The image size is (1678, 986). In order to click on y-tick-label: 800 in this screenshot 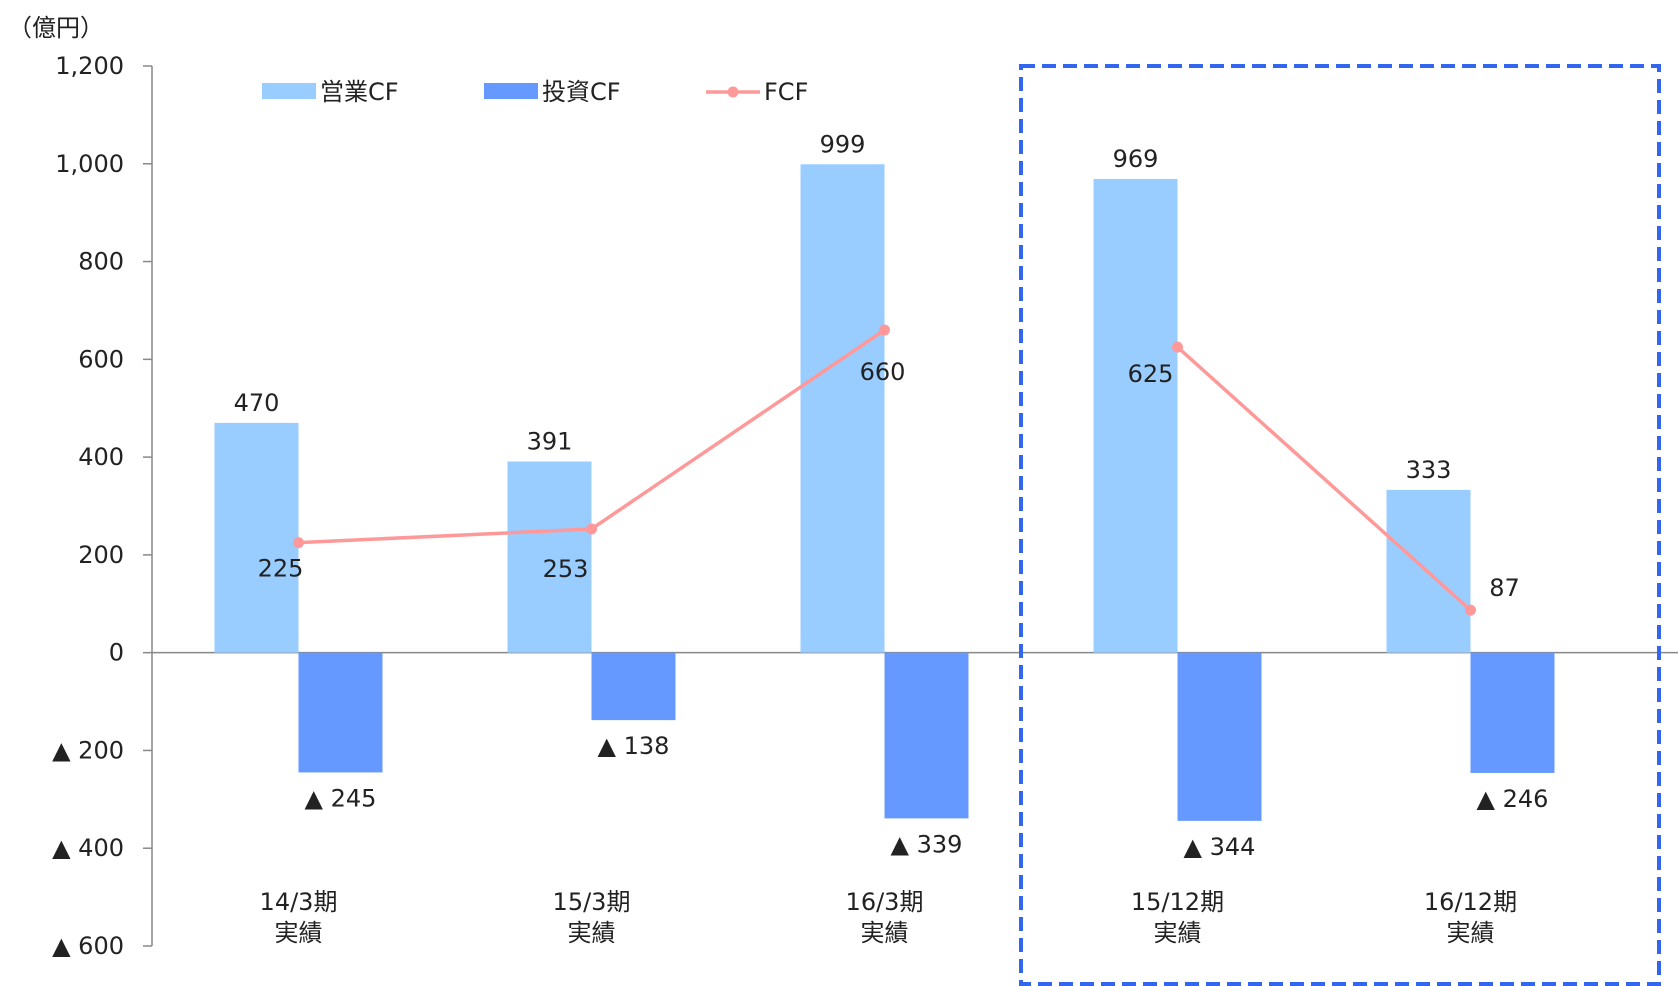, I will do `click(101, 262)`.